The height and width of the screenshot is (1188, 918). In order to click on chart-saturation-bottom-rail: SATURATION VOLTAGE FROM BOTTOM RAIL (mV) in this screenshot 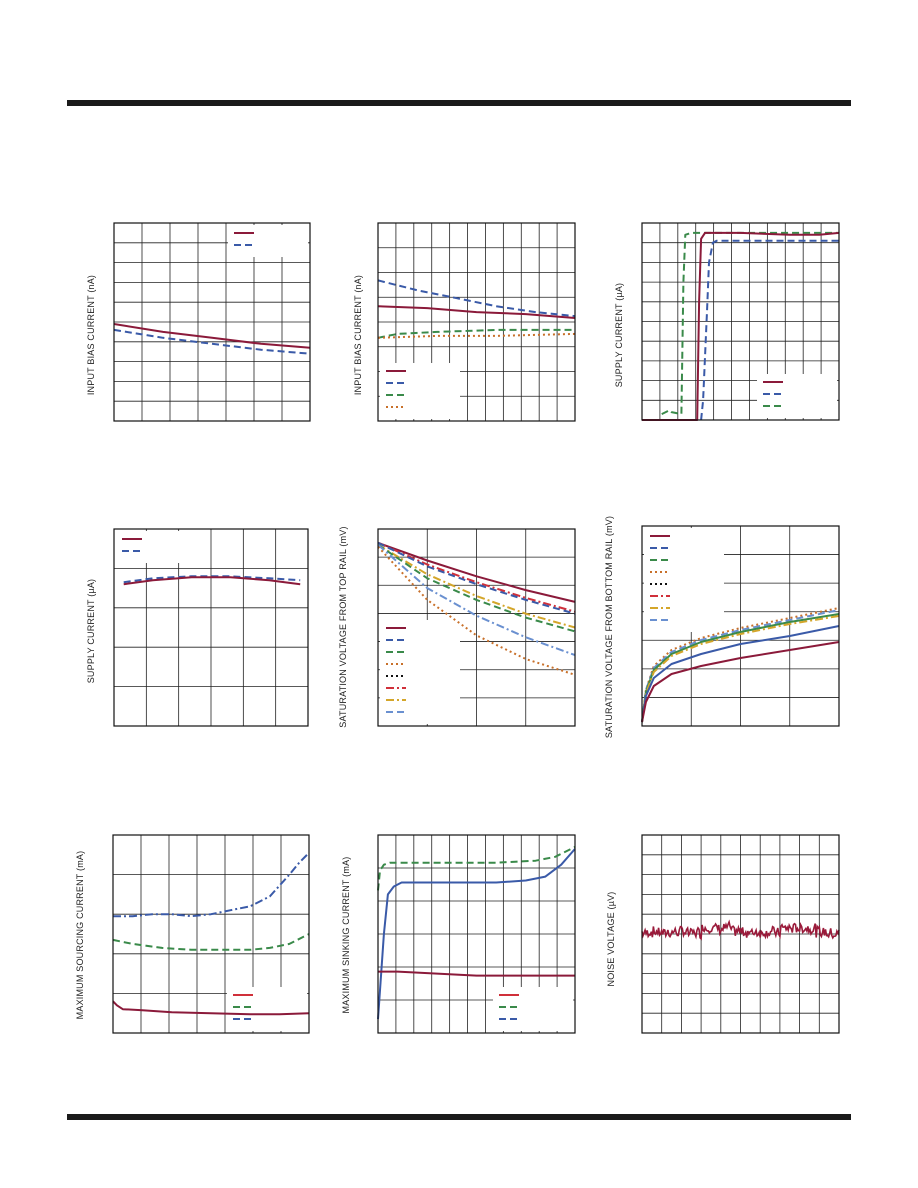, I will do `click(734, 646)`.